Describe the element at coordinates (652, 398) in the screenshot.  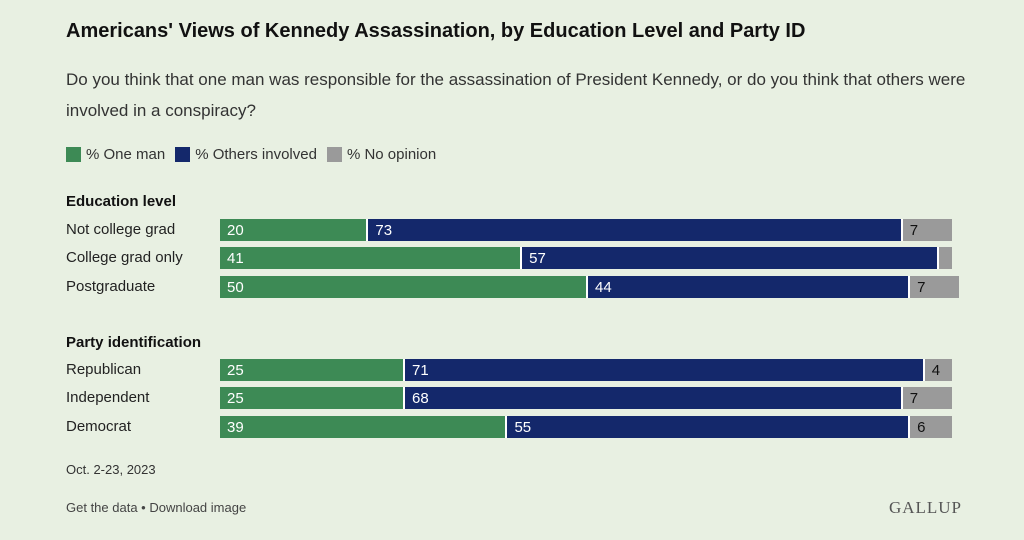
I see `bar-segment-others-involved: 68` at that location.